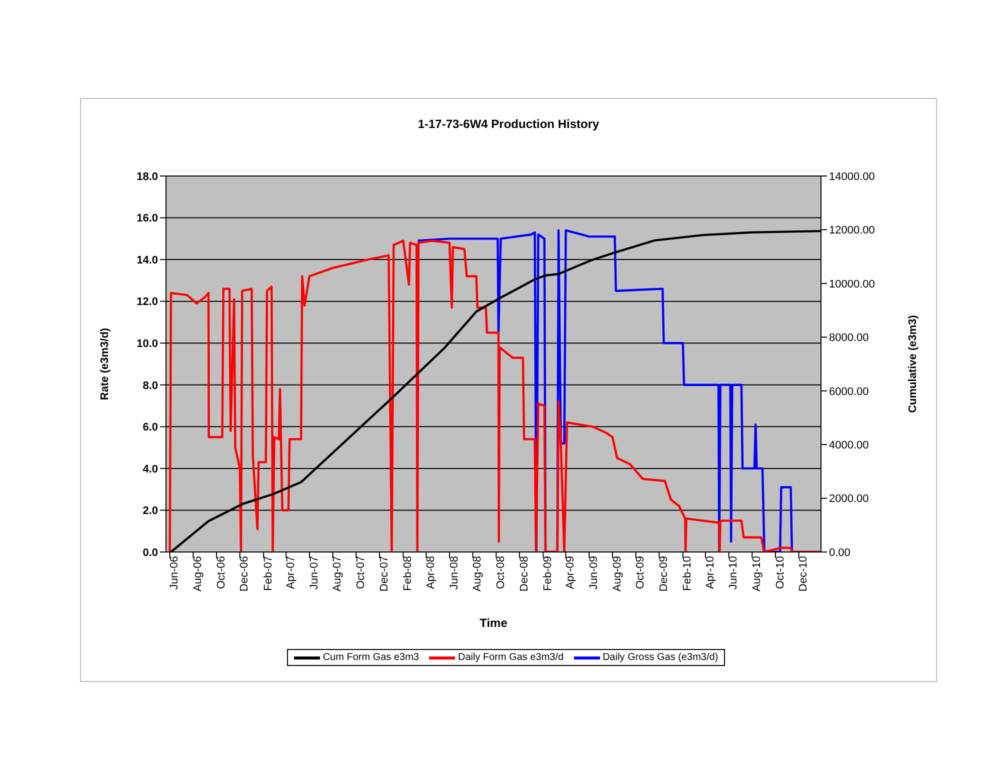  What do you see at coordinates (780, 573) in the screenshot?
I see `x-tick-label: Oct-10` at bounding box center [780, 573].